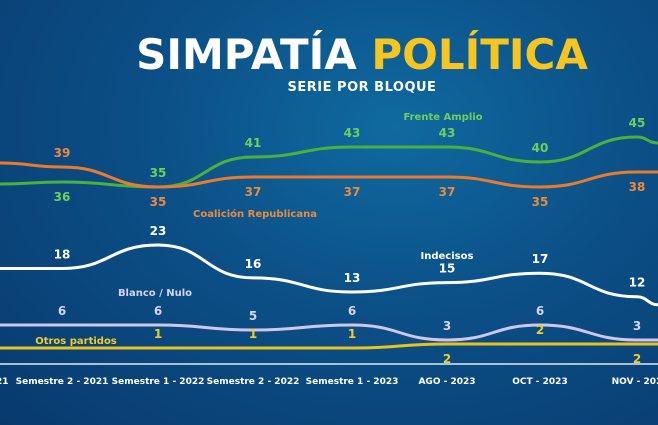  What do you see at coordinates (540, 259) in the screenshot?
I see `data-label: 17` at bounding box center [540, 259].